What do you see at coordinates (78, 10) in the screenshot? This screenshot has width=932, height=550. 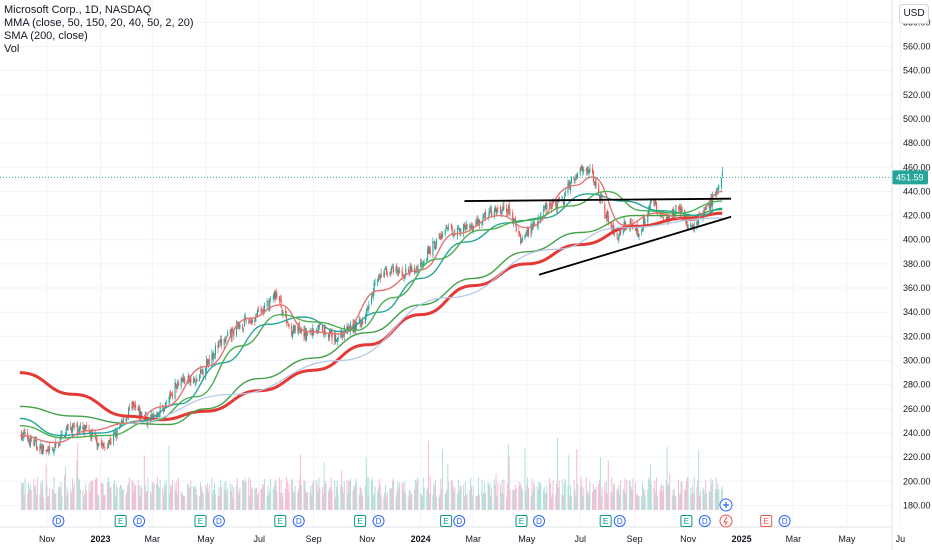 I see `symbol-title: Microsoft Corp., 1D, NASDAQ` at bounding box center [78, 10].